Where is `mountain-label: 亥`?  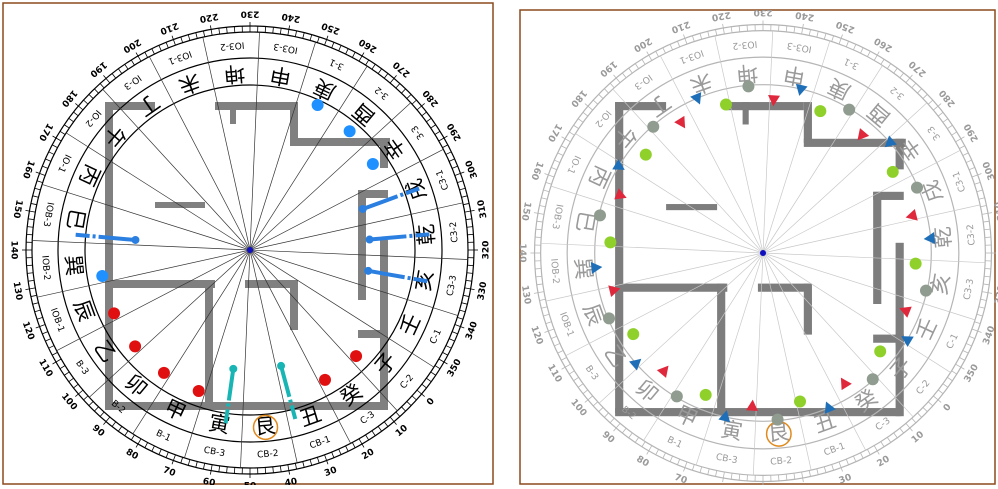 mountain-label: 亥 is located at coordinates (941, 284).